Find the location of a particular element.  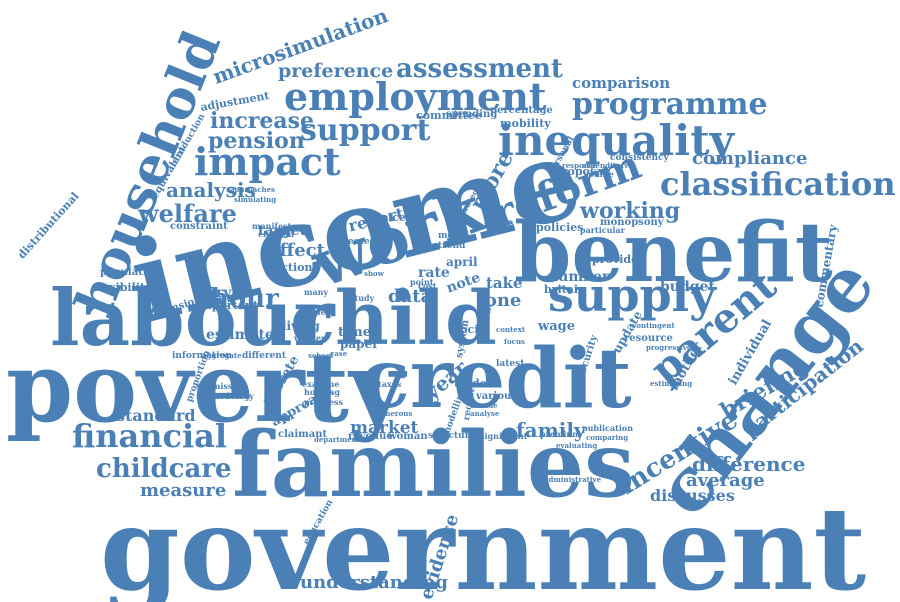

word-target: target is located at coordinates (282, 231).